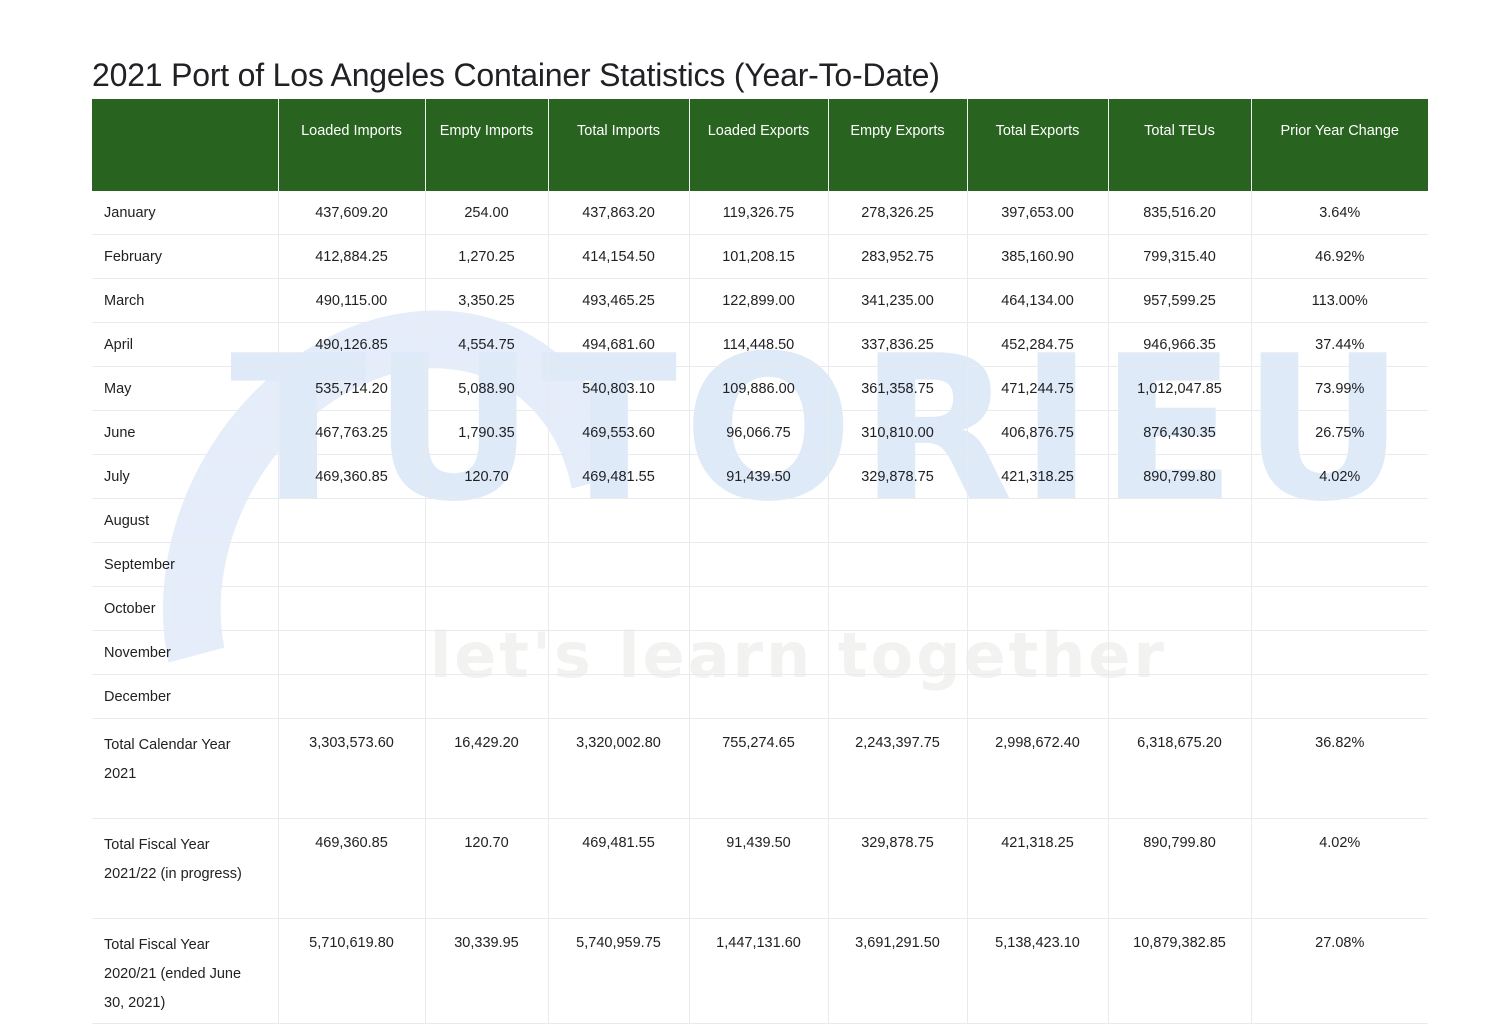 The height and width of the screenshot is (1024, 1500). What do you see at coordinates (1038, 476) in the screenshot?
I see `table-cell: 421,318.25` at bounding box center [1038, 476].